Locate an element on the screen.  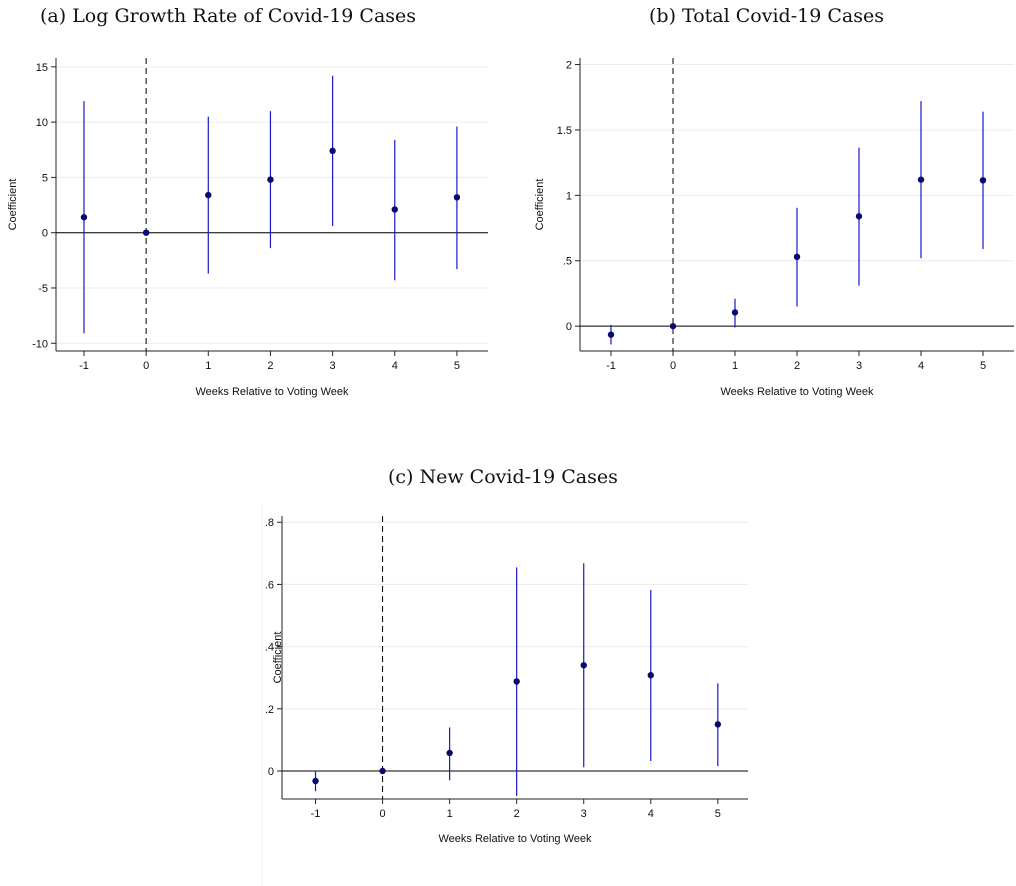
panel-b-x-axis-title: Weeks Relative to Voting Week is located at coordinates (797, 392).